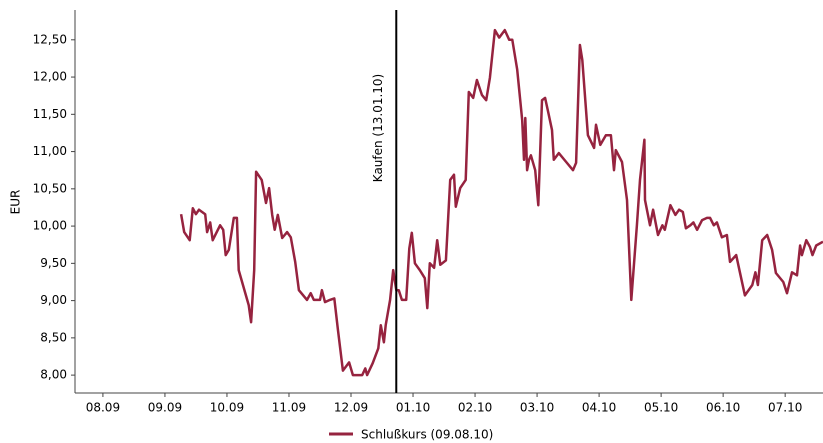 This screenshot has height=443, width=823. Describe the element at coordinates (50, 39) in the screenshot. I see `y-tick-label: 12,50` at that location.